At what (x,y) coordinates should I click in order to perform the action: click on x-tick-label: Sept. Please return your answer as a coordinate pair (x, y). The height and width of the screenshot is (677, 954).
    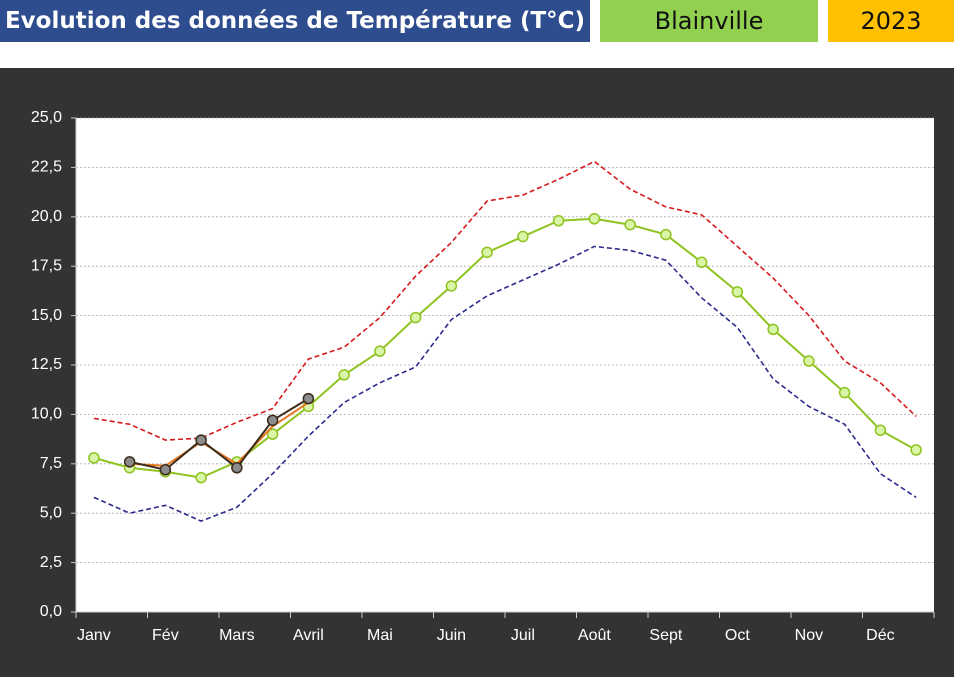
    Looking at the image, I should click on (665, 635).